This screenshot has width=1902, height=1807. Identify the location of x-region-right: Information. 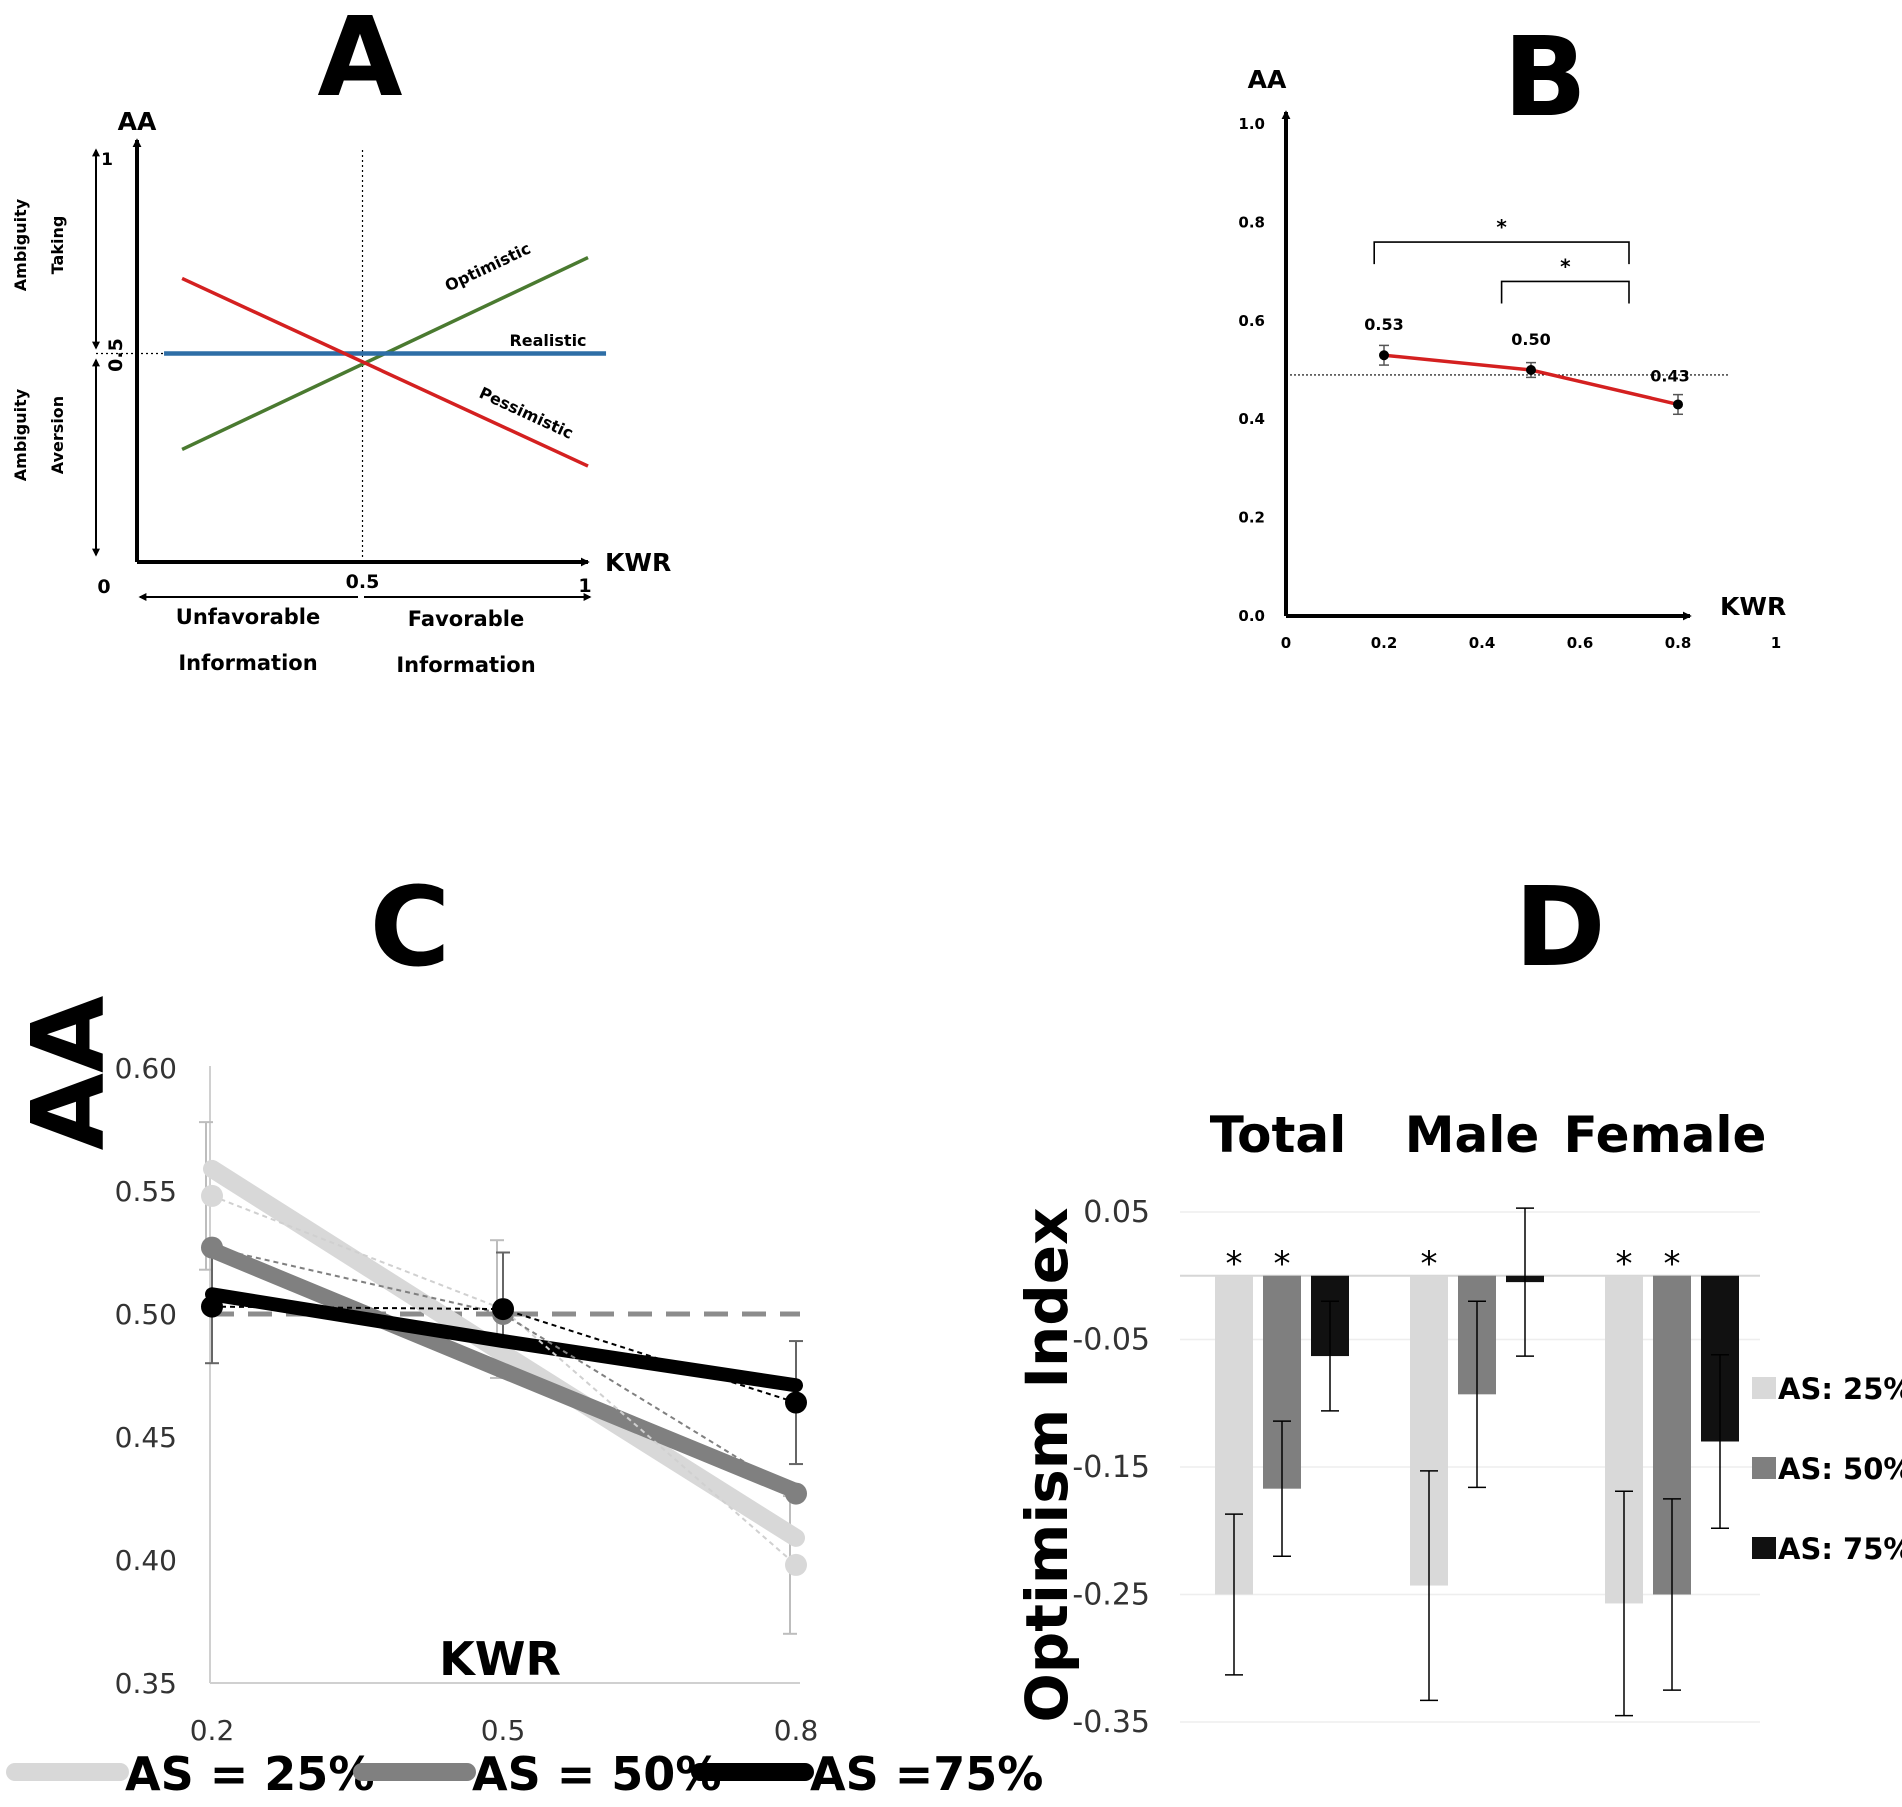
(465, 665).